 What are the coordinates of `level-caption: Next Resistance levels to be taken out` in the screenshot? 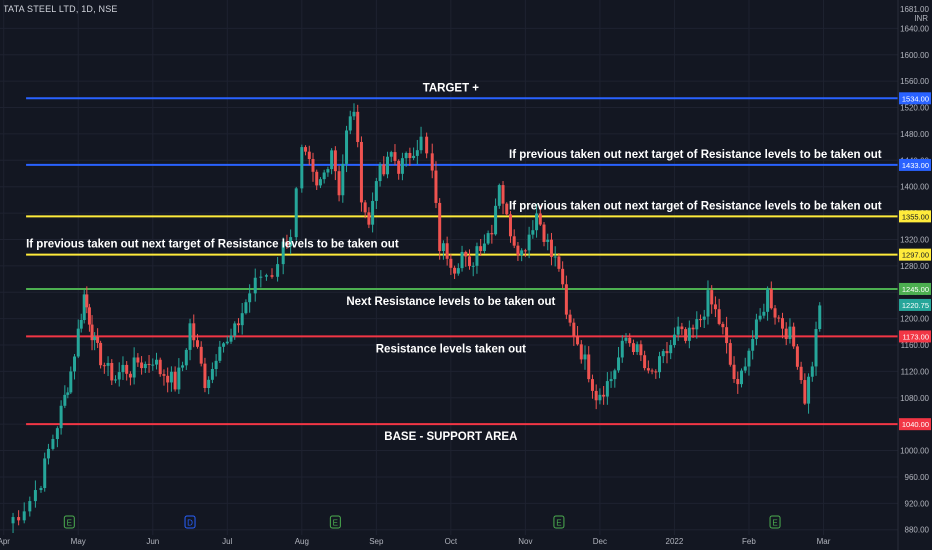 It's located at (450, 302).